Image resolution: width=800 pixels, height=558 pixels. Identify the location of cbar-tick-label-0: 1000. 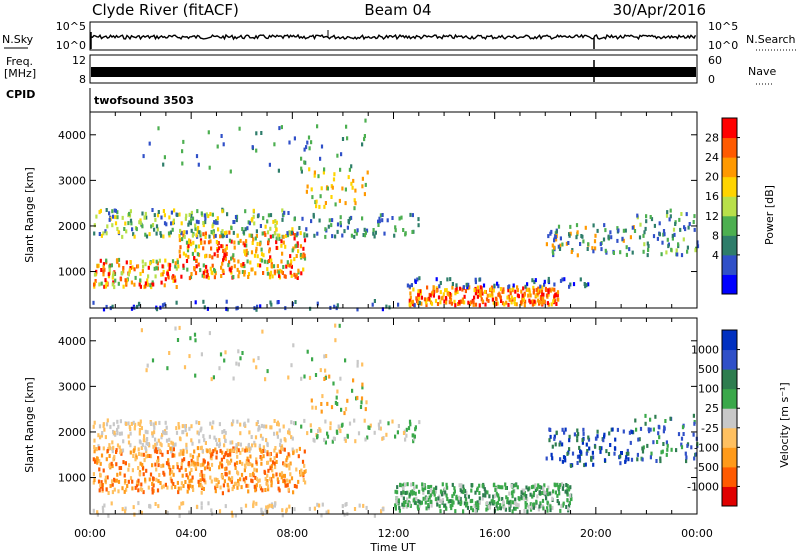
(705, 350).